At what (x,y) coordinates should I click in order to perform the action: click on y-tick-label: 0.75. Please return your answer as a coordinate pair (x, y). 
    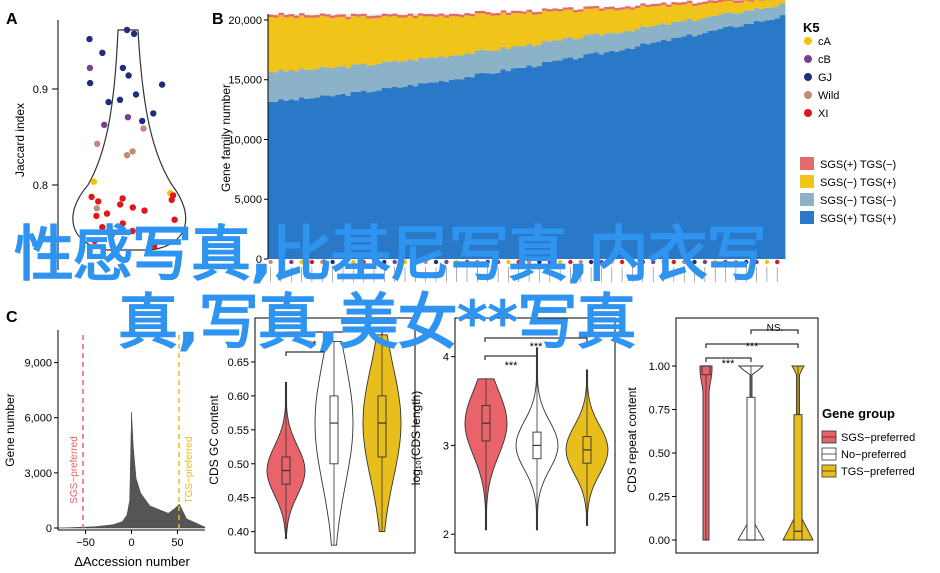
    Looking at the image, I should click on (659, 411).